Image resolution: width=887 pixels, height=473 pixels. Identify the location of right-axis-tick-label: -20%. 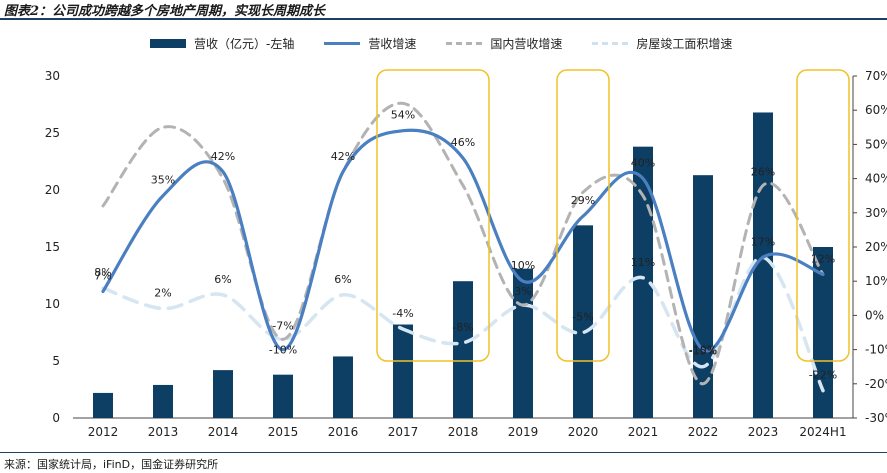
(876, 384).